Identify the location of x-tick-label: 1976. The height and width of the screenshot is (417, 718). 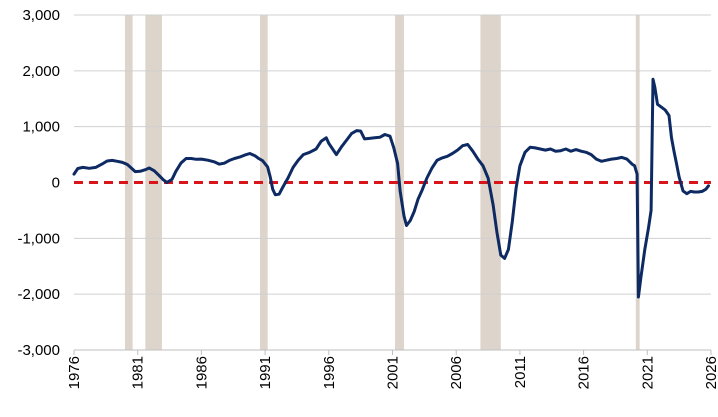
(74, 372).